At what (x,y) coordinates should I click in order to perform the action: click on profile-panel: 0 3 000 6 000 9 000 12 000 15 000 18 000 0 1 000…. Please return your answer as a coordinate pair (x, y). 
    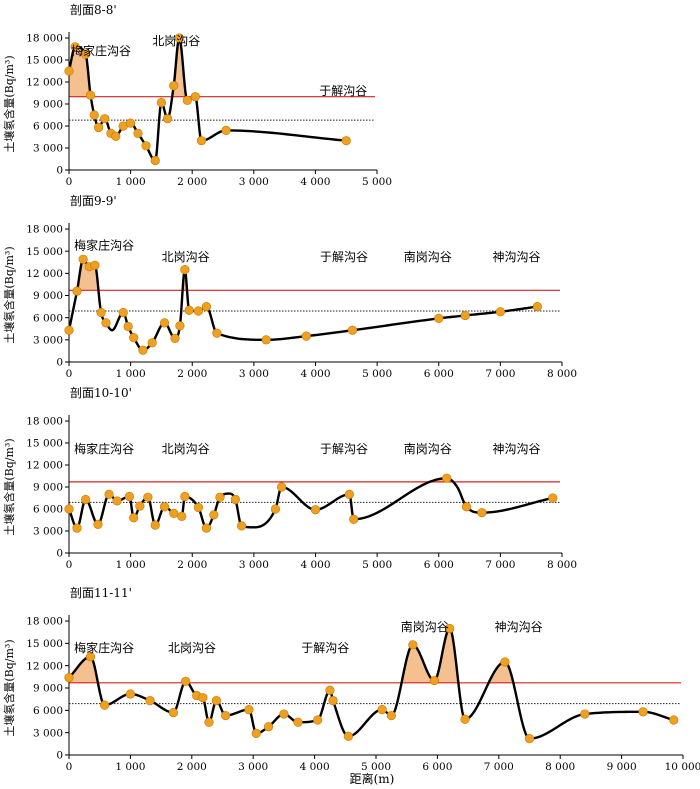
    Looking at the image, I should click on (197, 95).